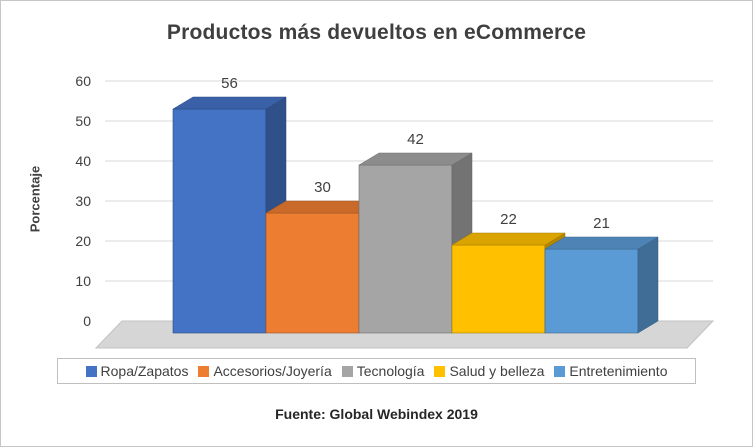 This screenshot has width=753, height=447. What do you see at coordinates (618, 371) in the screenshot?
I see `legend-label: Entretenimiento` at bounding box center [618, 371].